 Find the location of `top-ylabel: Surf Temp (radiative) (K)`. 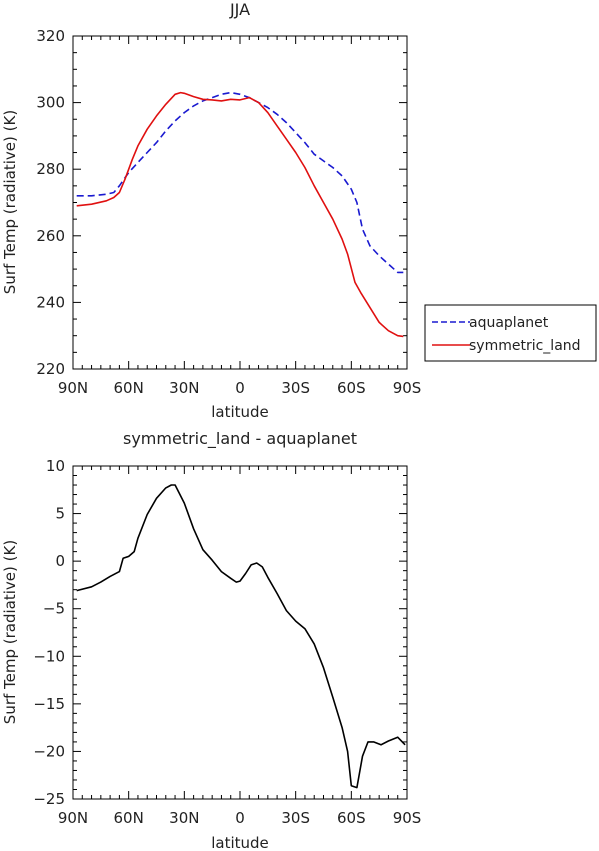

top-ylabel: Surf Temp (radiative) (K) is located at coordinates (10, 202).